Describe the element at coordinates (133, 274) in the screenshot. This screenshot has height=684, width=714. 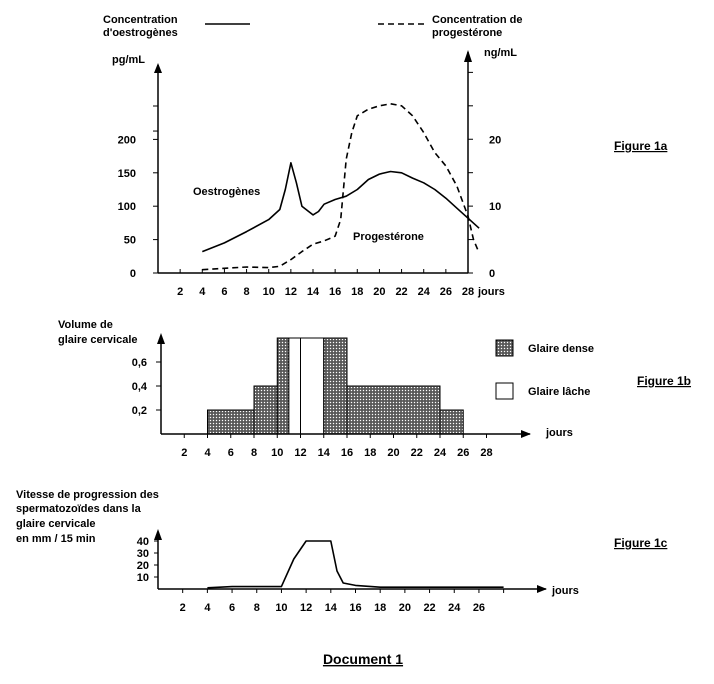
I see `fig1a-left-tick-label: 0` at that location.